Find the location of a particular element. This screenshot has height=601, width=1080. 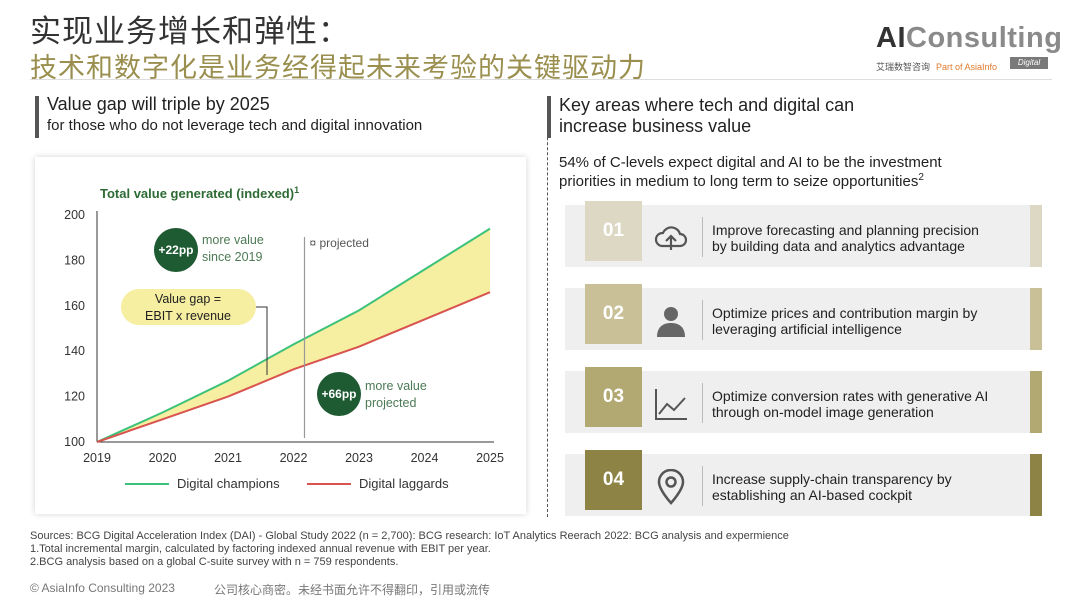

key-area-line2: by building data and analytics advantage is located at coordinates (838, 246).